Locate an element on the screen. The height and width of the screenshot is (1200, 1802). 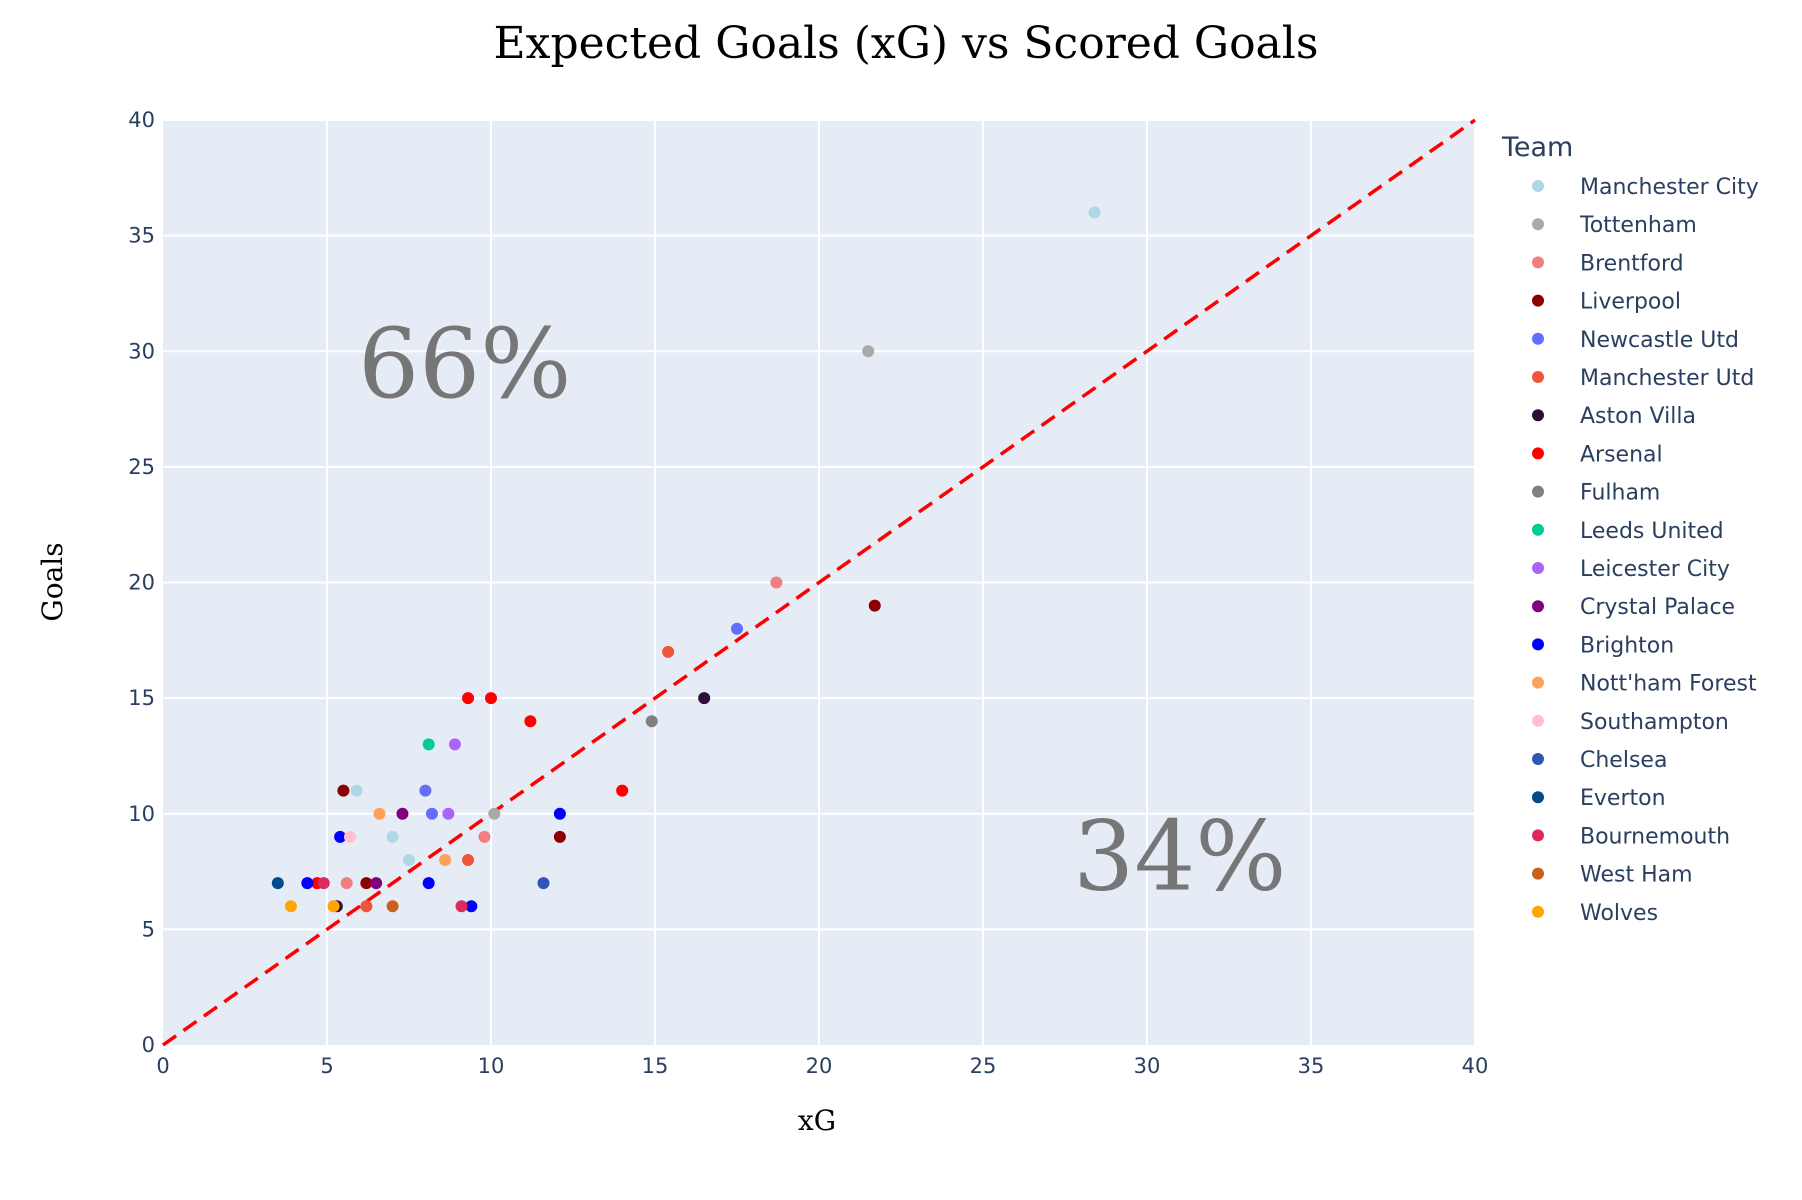
x-tick-label: 30 is located at coordinates (1147, 1066).